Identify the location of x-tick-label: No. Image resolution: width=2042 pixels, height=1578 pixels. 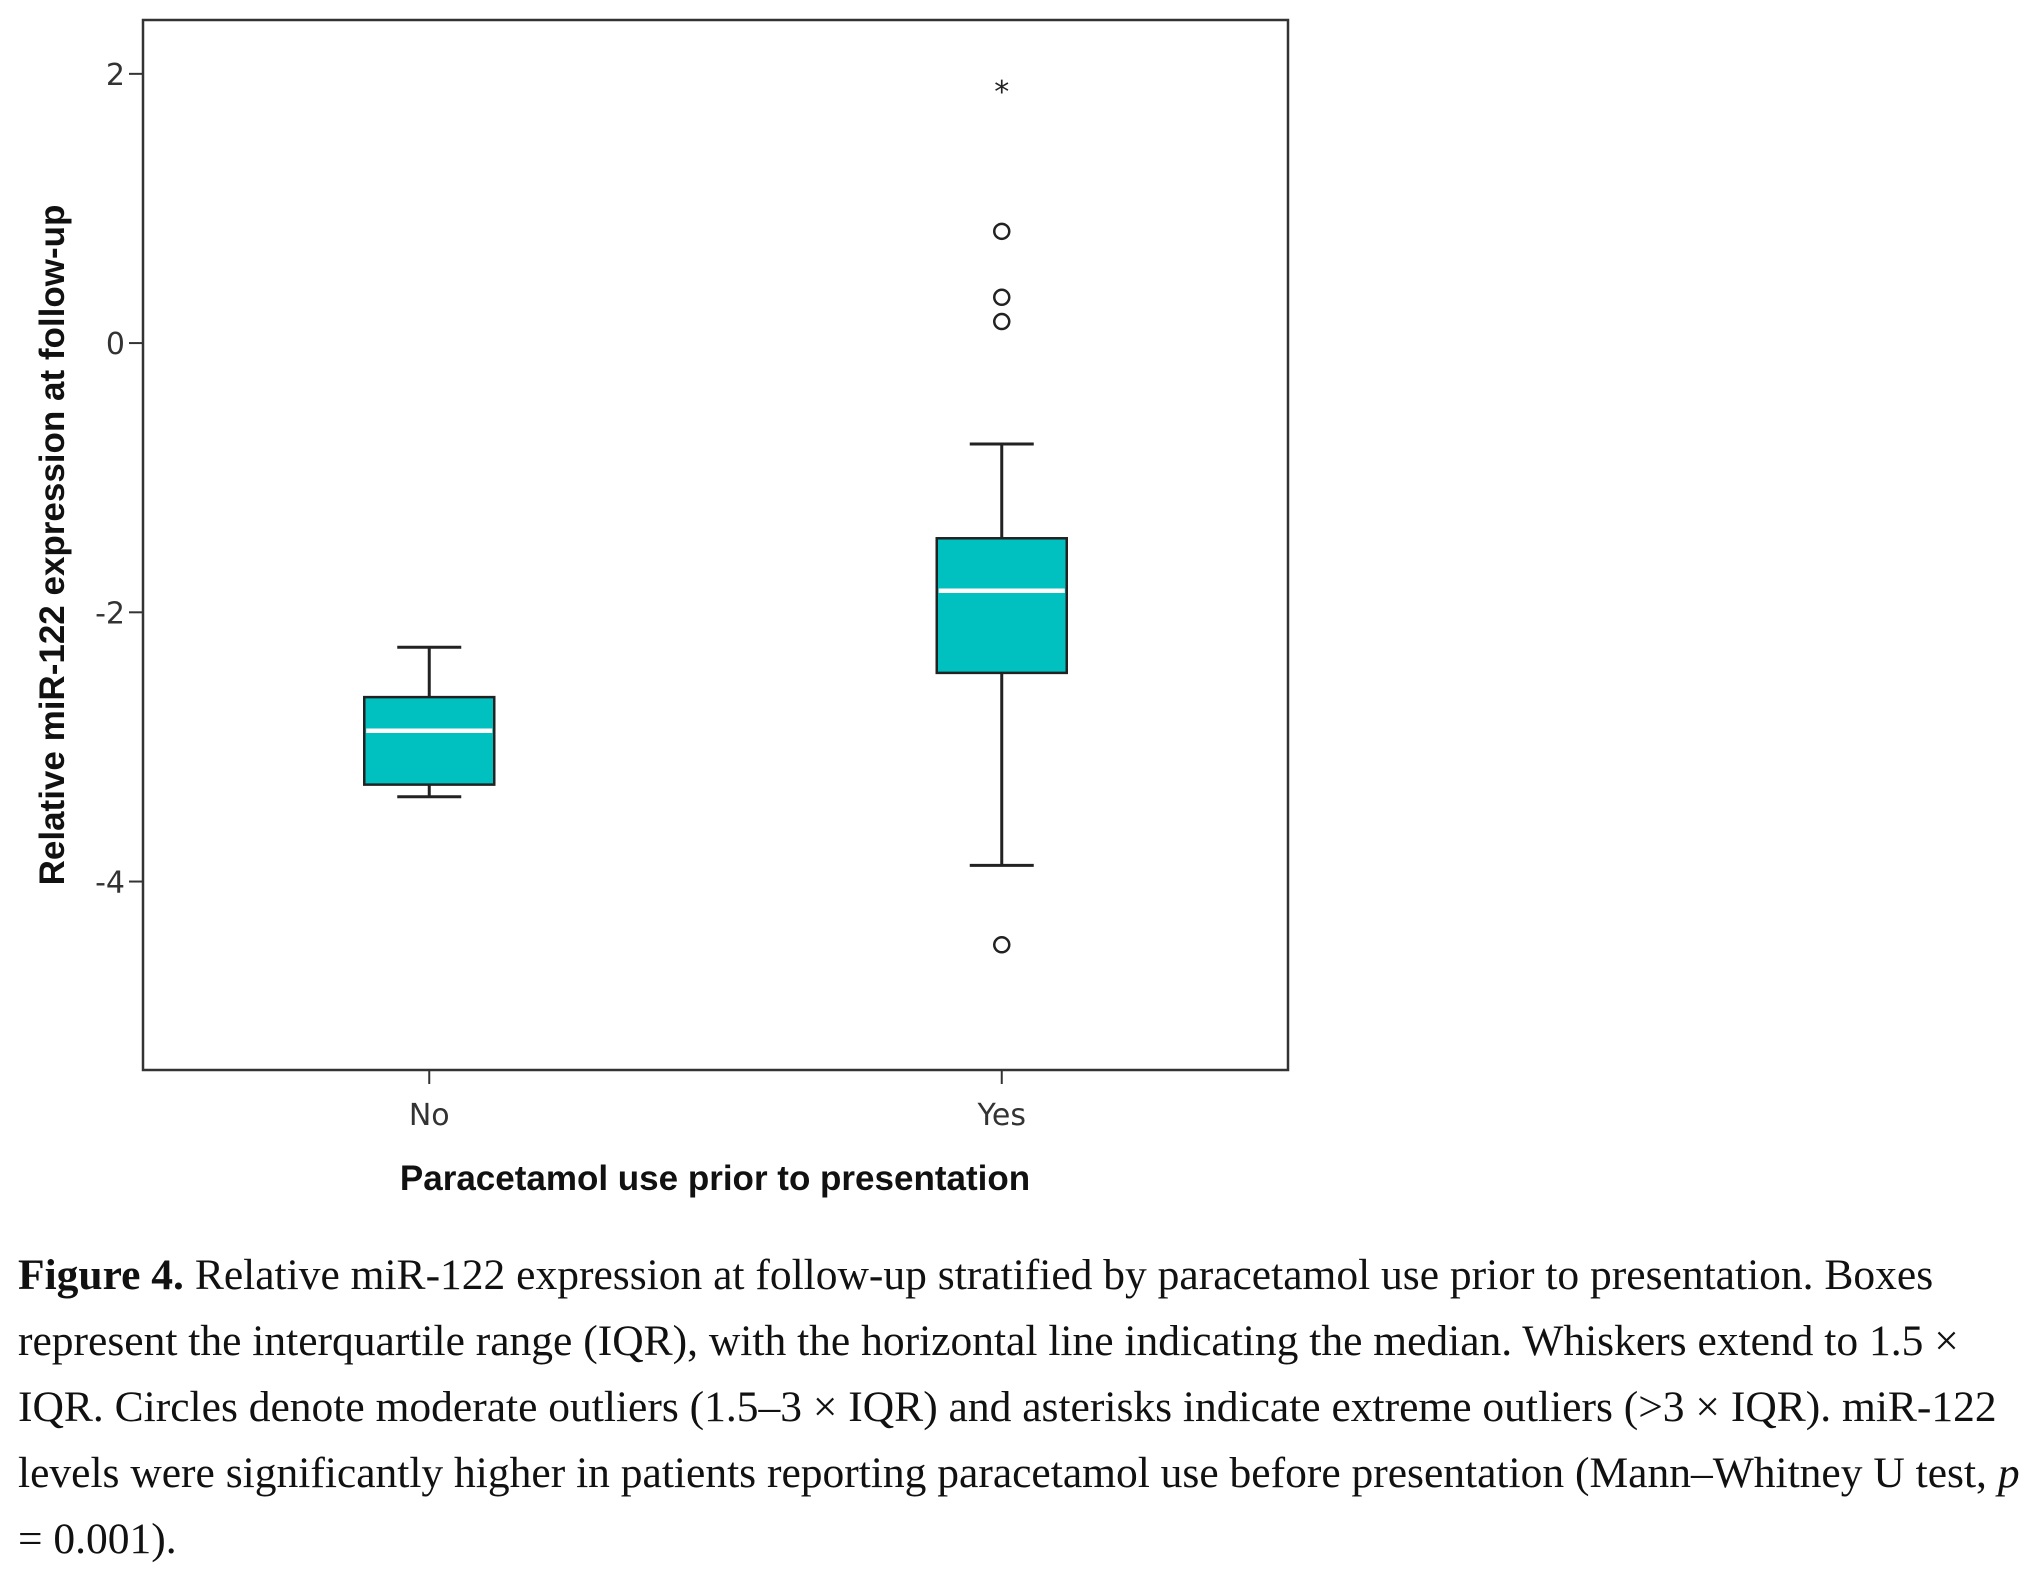
(429, 1115).